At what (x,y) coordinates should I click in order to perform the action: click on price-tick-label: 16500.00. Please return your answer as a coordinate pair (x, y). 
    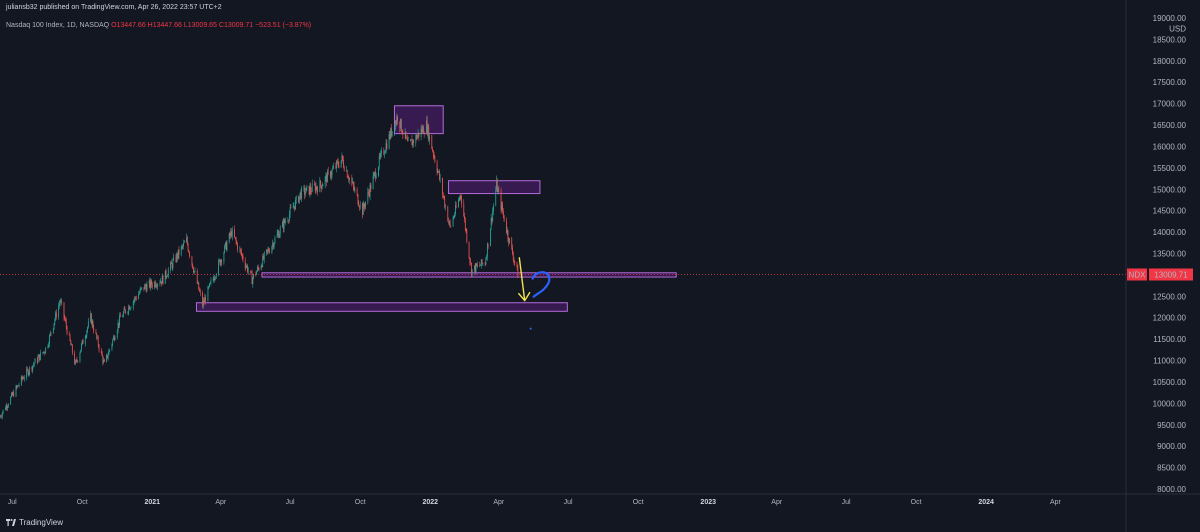
    Looking at the image, I should click on (1170, 125).